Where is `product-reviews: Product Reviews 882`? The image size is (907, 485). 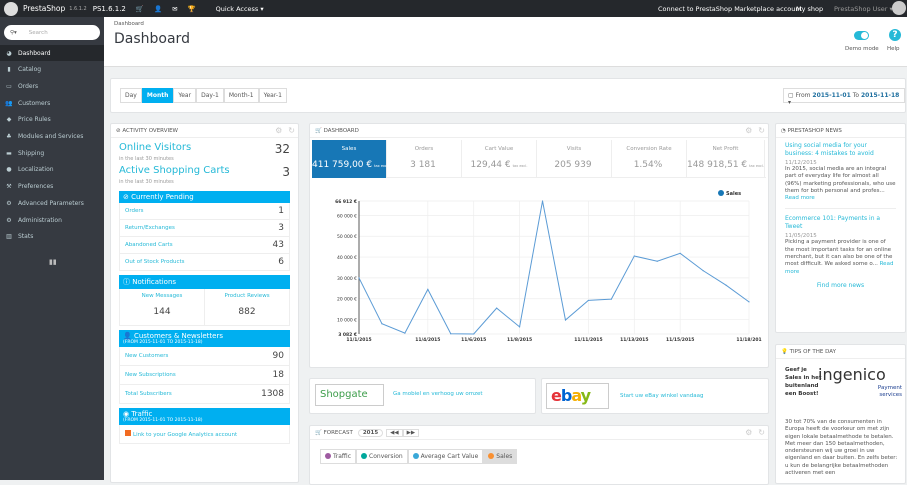
product-reviews: Product Reviews 882 is located at coordinates (247, 307).